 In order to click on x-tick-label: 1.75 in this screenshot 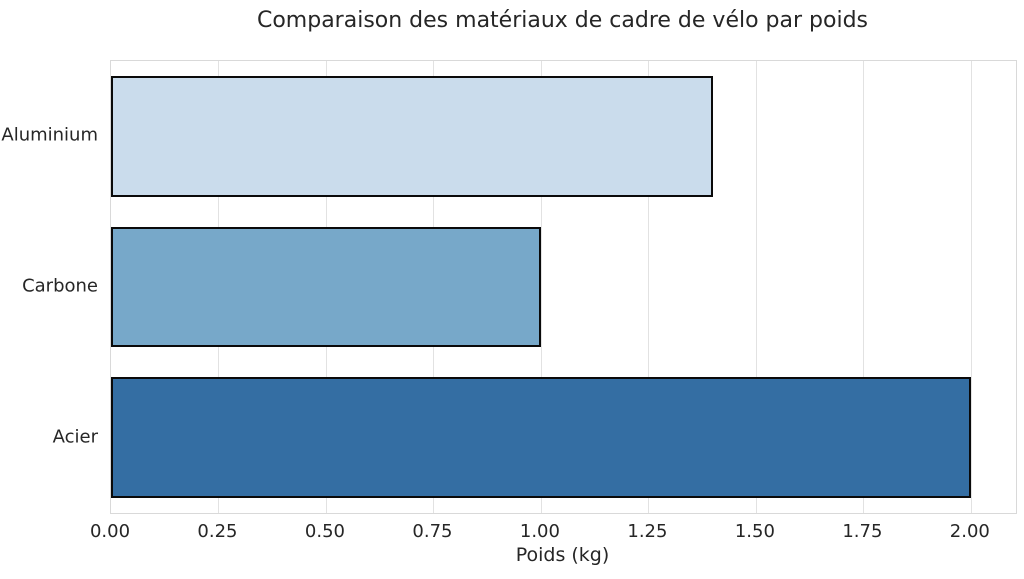, I will do `click(862, 531)`.